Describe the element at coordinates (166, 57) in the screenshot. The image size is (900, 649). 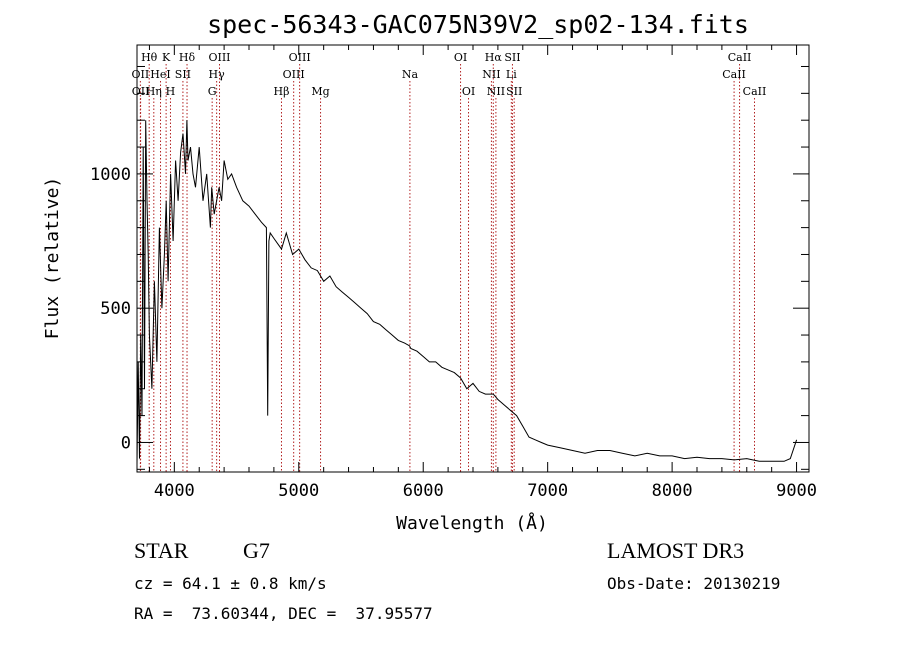
I see `line-marker-label: K` at that location.